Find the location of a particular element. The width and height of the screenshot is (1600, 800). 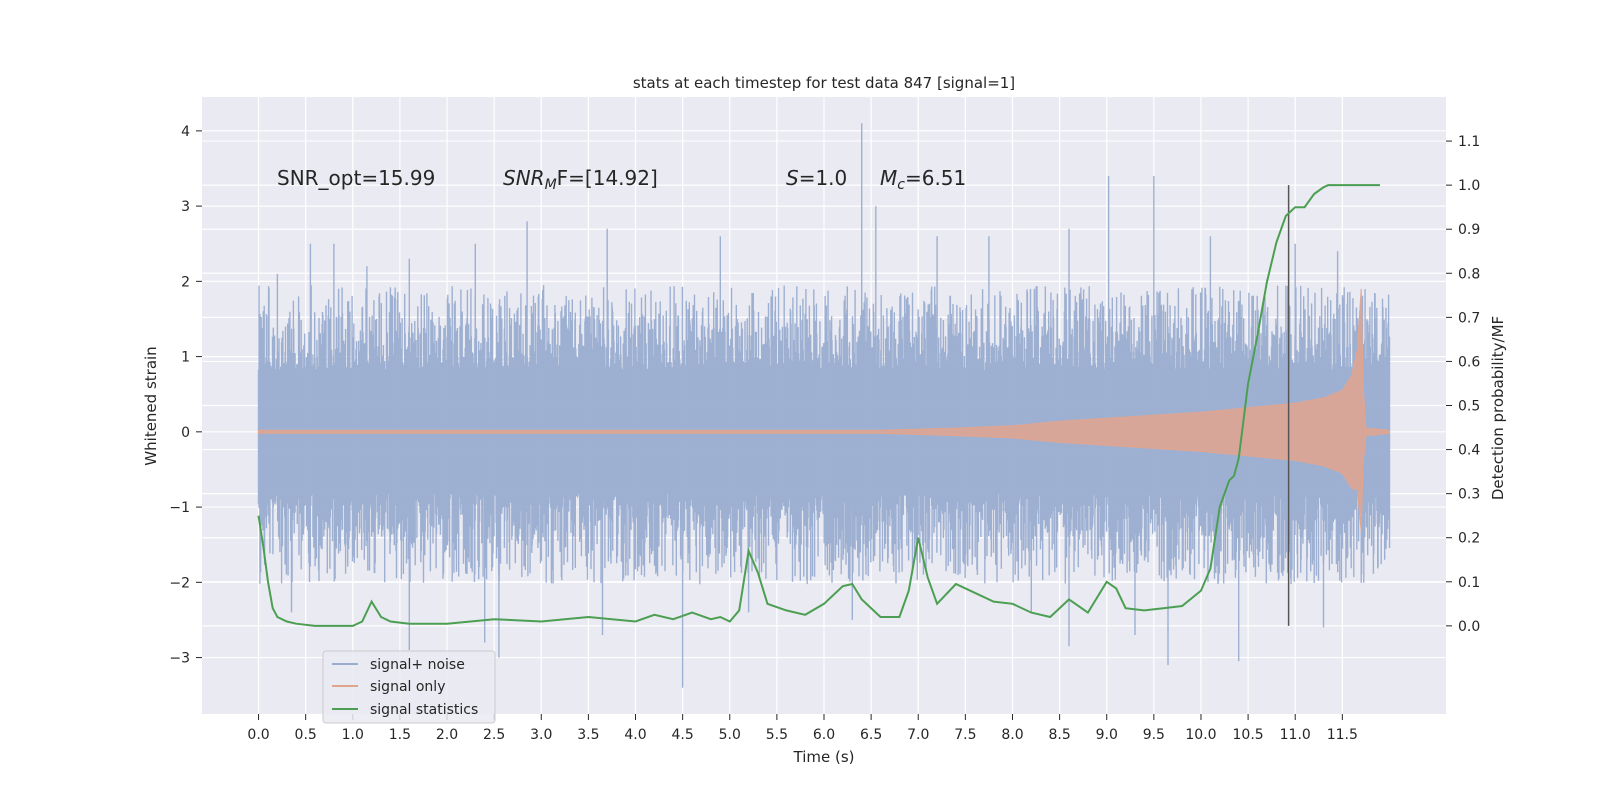

s-value: =1.0 is located at coordinates (823, 178).